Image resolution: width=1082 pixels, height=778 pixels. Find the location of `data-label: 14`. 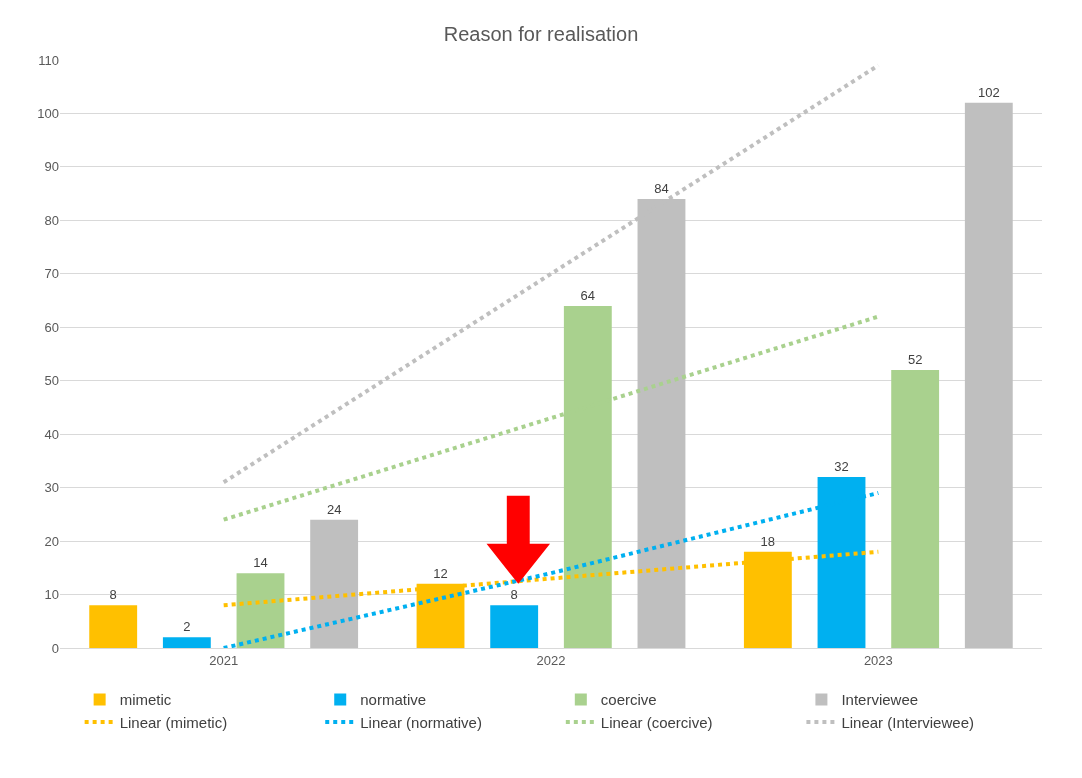

data-label: 14 is located at coordinates (260, 563).